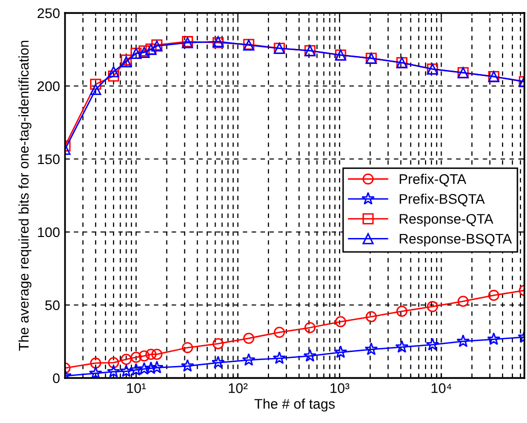  Describe the element at coordinates (49, 159) in the screenshot. I see `y-tick-label: 150` at that location.